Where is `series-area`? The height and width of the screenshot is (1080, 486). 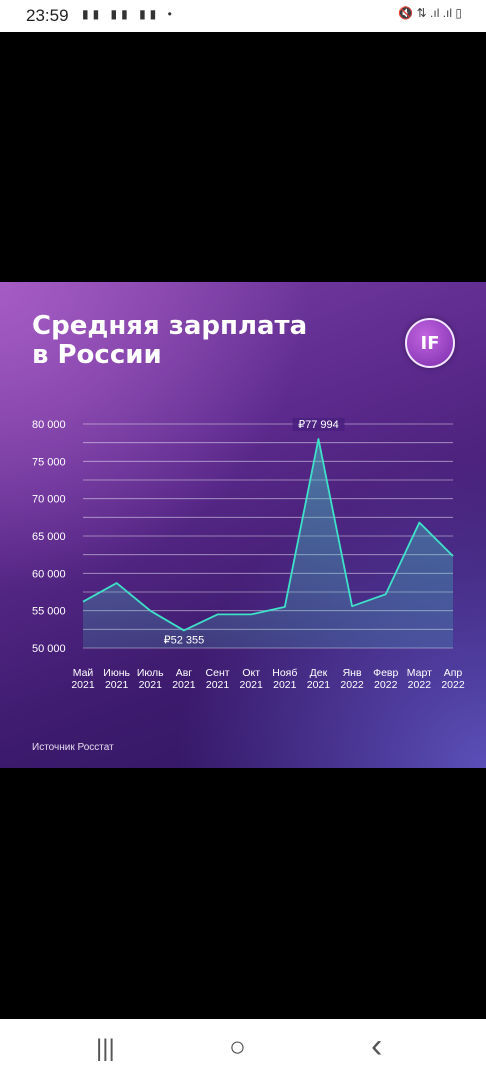 series-area is located at coordinates (268, 543).